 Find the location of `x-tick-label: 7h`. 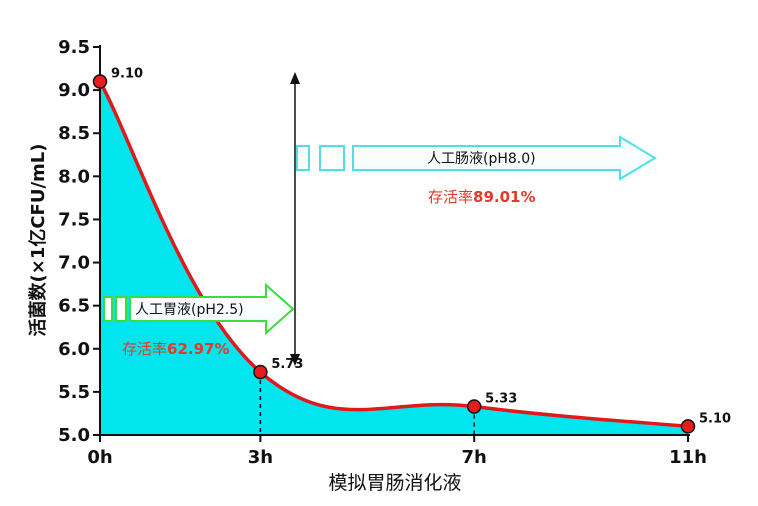

x-tick-label: 7h is located at coordinates (474, 457).